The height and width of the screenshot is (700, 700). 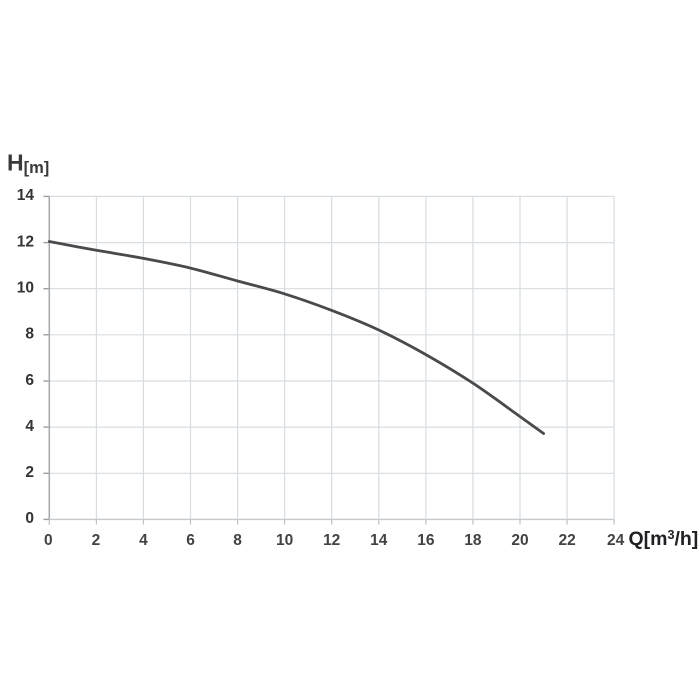 What do you see at coordinates (664, 539) in the screenshot?
I see `svg-text: Q[m3/h]` at bounding box center [664, 539].